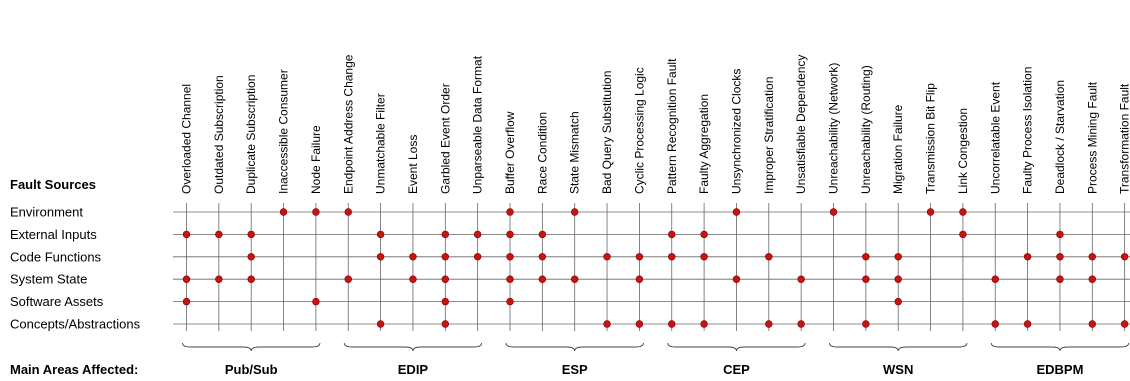 The image size is (1130, 381). What do you see at coordinates (48, 279) in the screenshot?
I see `row-label: System State` at bounding box center [48, 279].